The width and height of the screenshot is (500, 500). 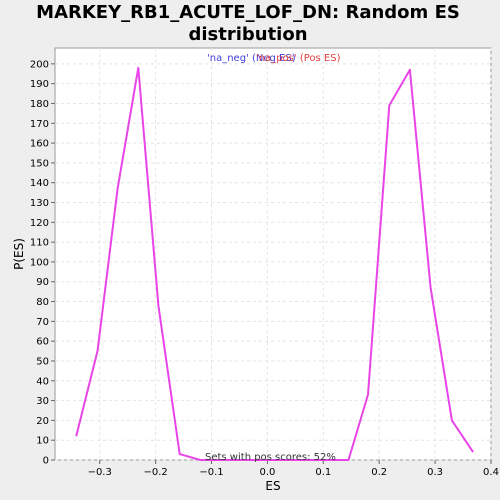 What do you see at coordinates (267, 472) in the screenshot?
I see `x-tick-label: 0.0` at bounding box center [267, 472].